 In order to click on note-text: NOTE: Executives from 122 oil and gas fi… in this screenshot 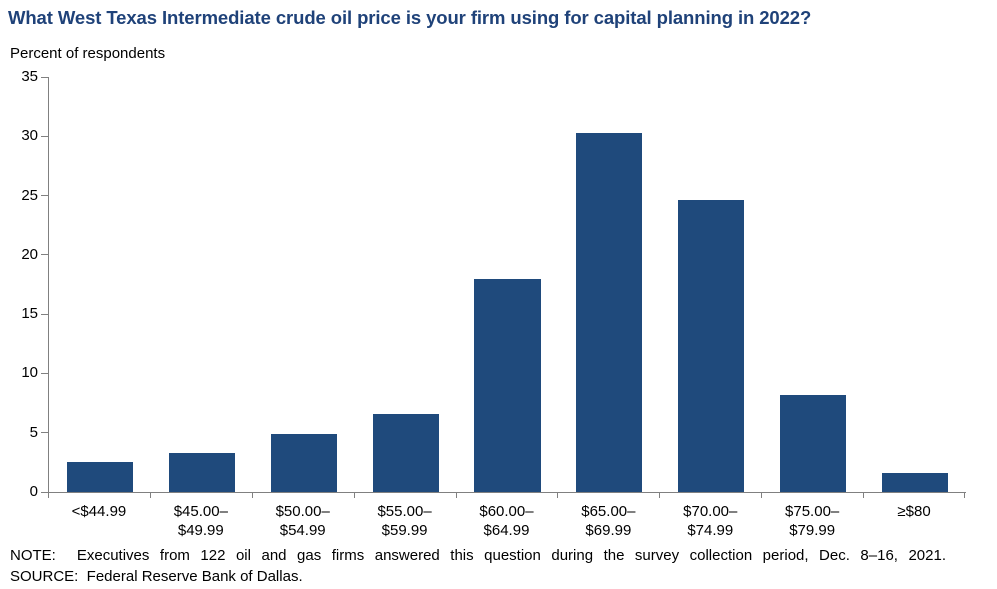, I will do `click(478, 555)`.